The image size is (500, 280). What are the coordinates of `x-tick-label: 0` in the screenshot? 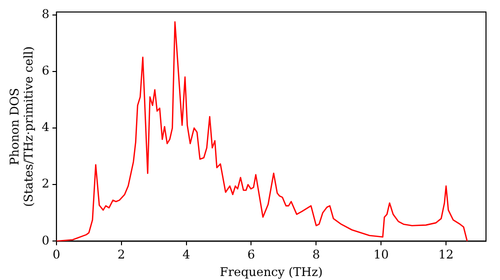 It's located at (56, 255).